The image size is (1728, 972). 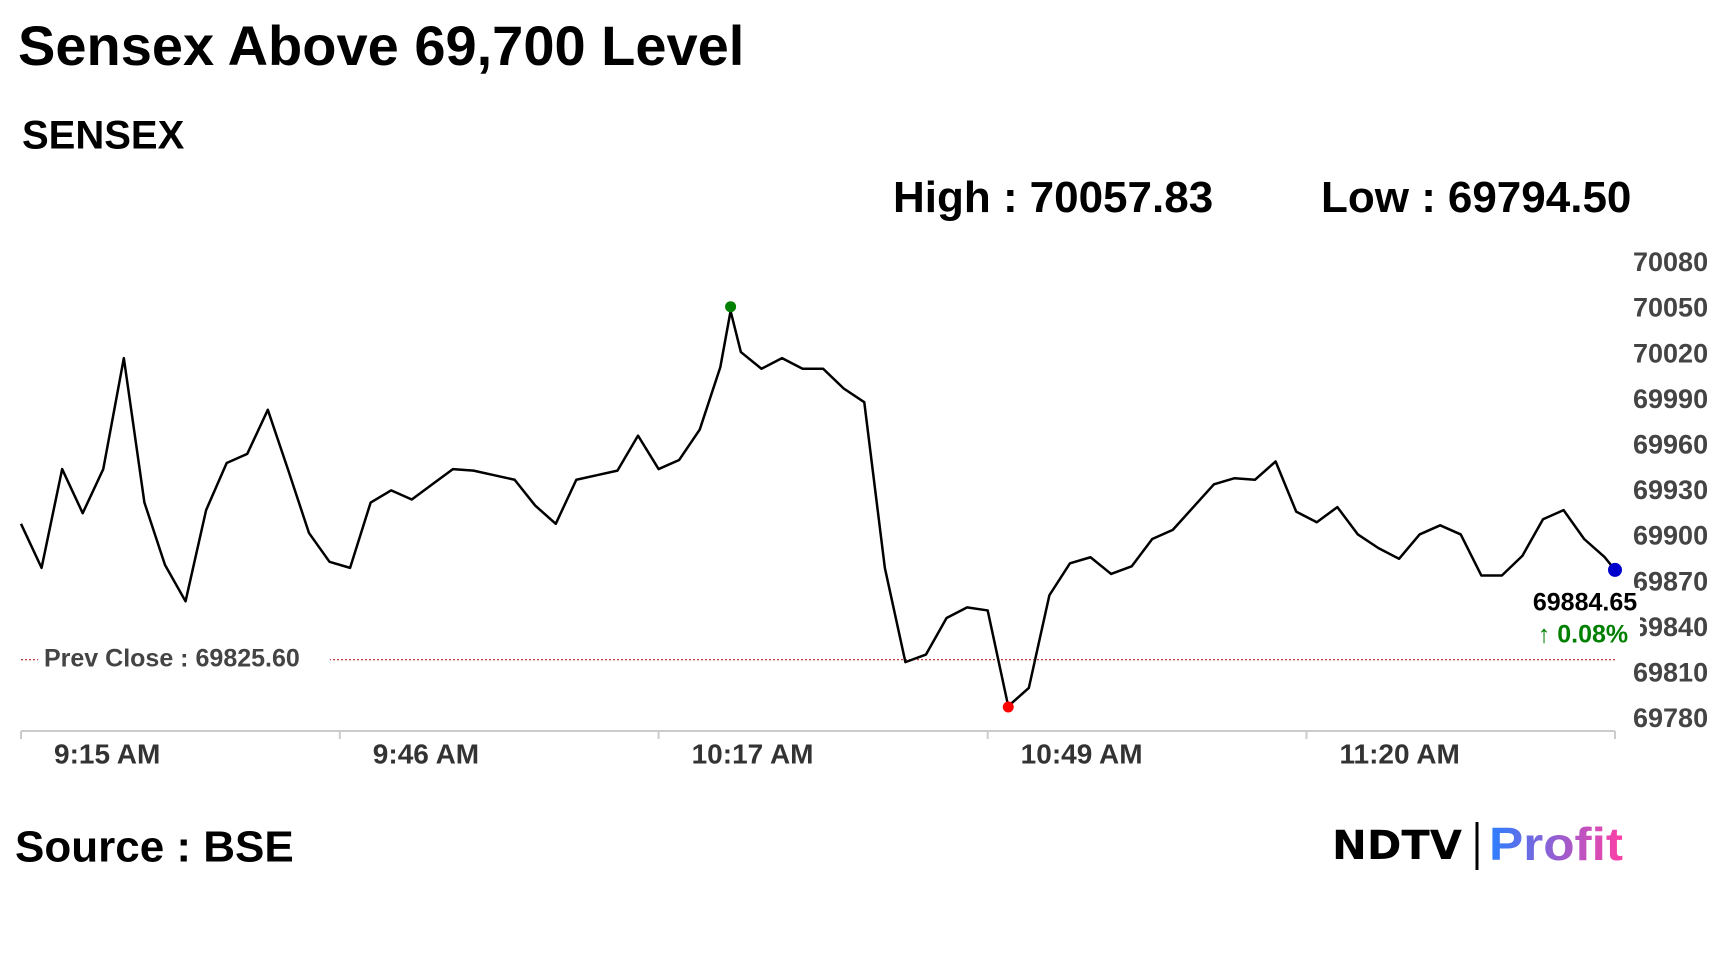 What do you see at coordinates (1670, 536) in the screenshot?
I see `y-tick-label: 69900` at bounding box center [1670, 536].